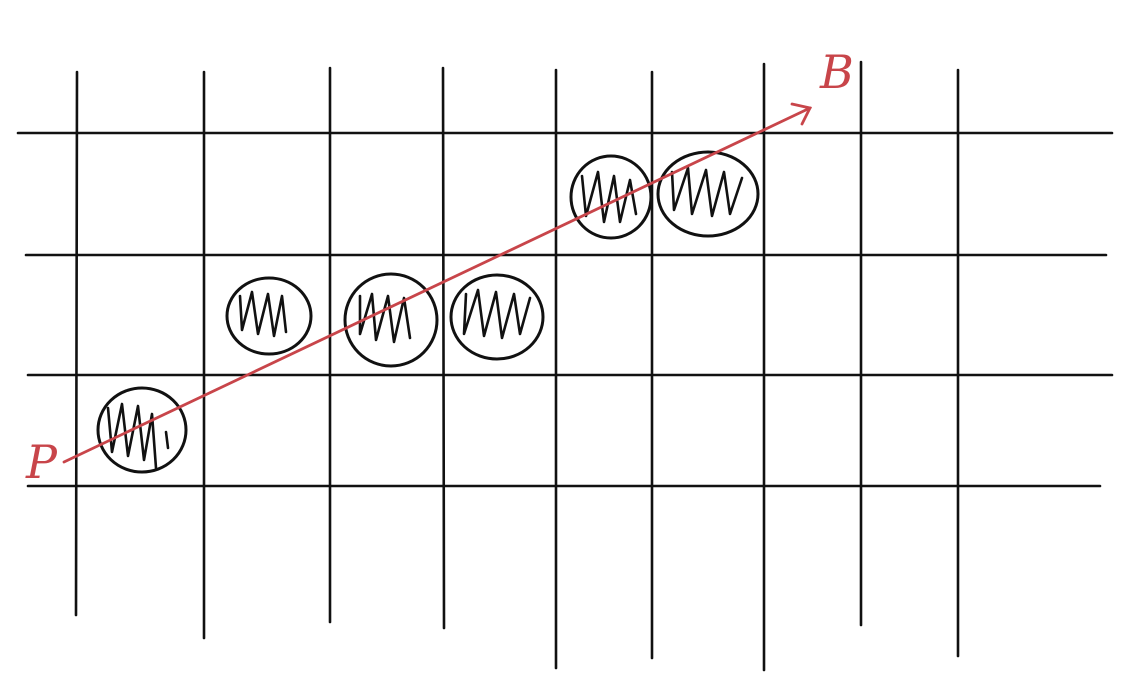  I want to click on end-point-label: B, so click(836, 72).